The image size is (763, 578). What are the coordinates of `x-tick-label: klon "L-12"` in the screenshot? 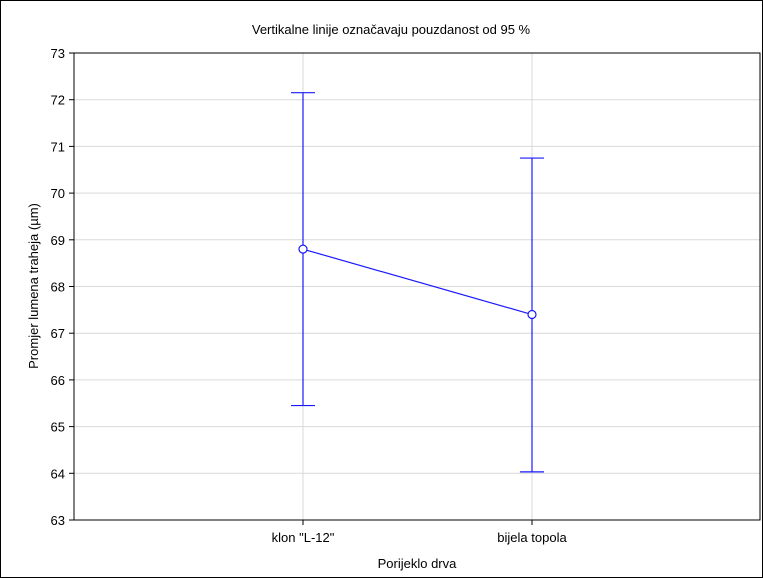 It's located at (303, 537).